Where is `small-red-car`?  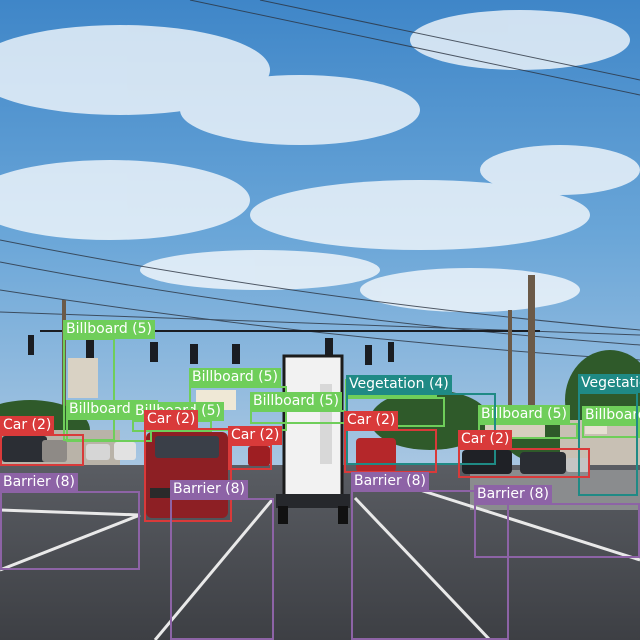
small-red-car is located at coordinates (259, 456).